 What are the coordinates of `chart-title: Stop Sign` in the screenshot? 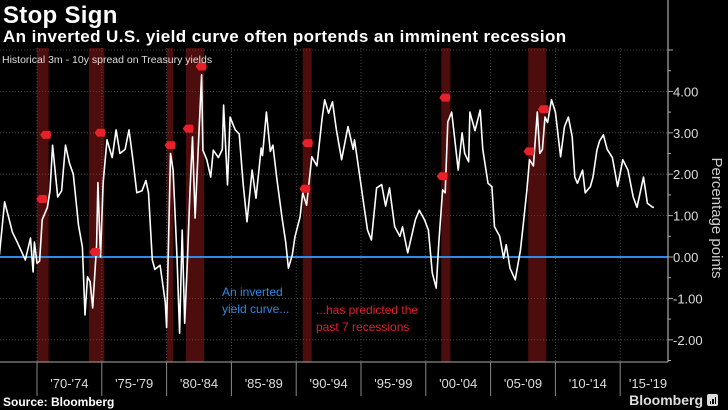 It's located at (60, 15).